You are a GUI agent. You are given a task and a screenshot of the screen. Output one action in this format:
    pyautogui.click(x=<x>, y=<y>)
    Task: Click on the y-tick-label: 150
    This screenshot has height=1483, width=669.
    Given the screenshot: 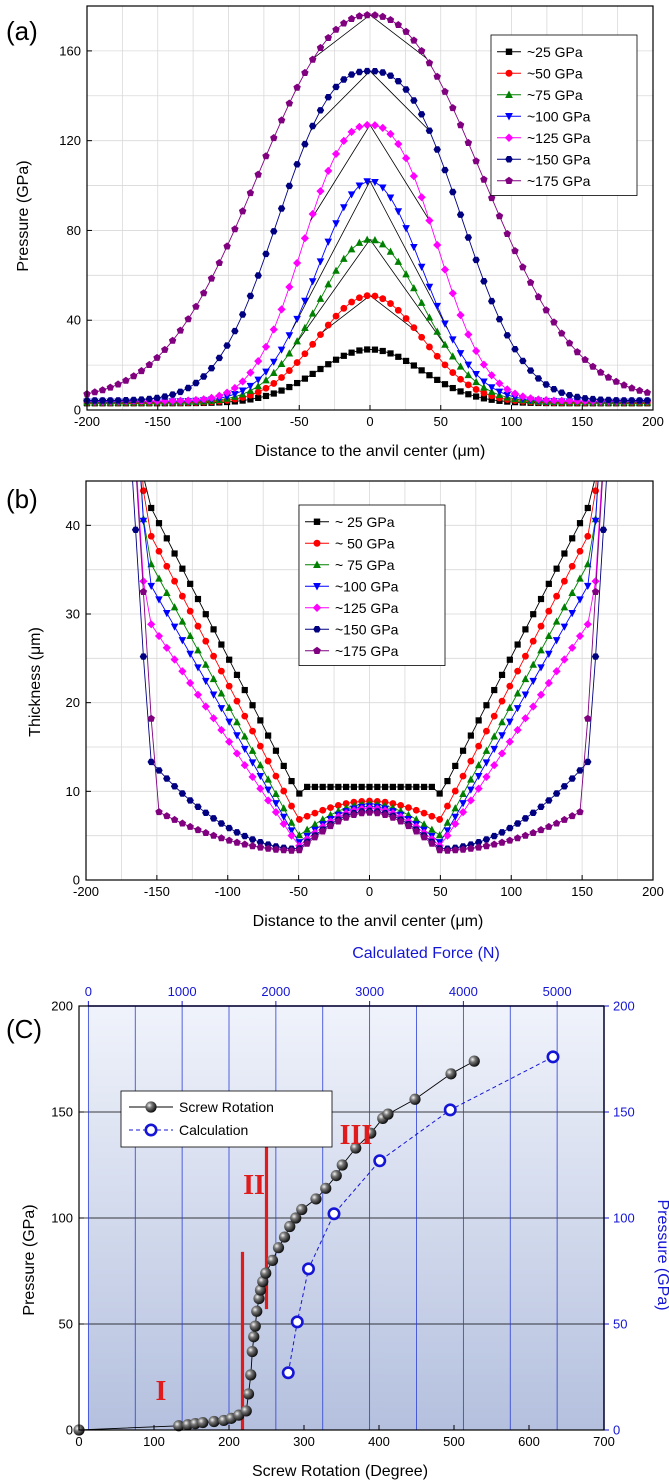 What is the action you would take?
    pyautogui.click(x=62, y=1112)
    